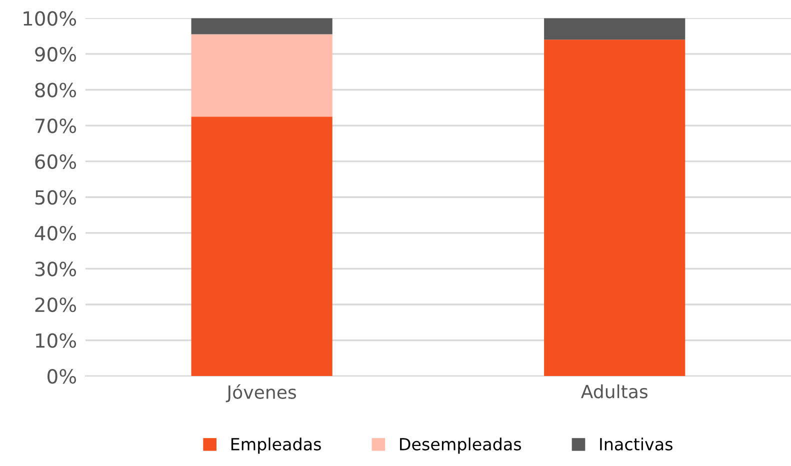 This screenshot has height=466, width=791. What do you see at coordinates (55, 233) in the screenshot?
I see `y-tick-label: 40%` at bounding box center [55, 233].